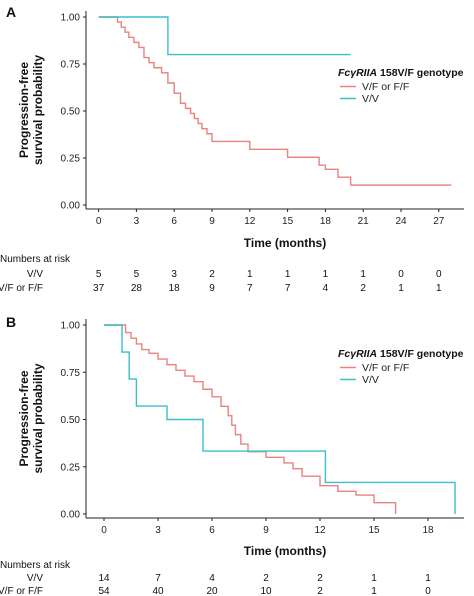 This screenshot has height=596, width=474. What do you see at coordinates (266, 591) in the screenshot?
I see `risk-count: 10` at bounding box center [266, 591].